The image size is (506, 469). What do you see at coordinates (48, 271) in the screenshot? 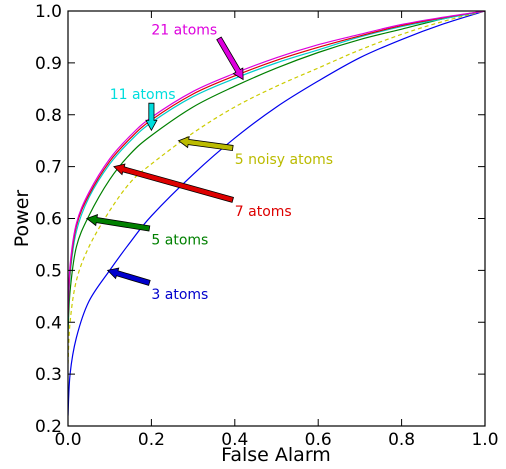
I see `y-tick-label: 0.5` at bounding box center [48, 271].